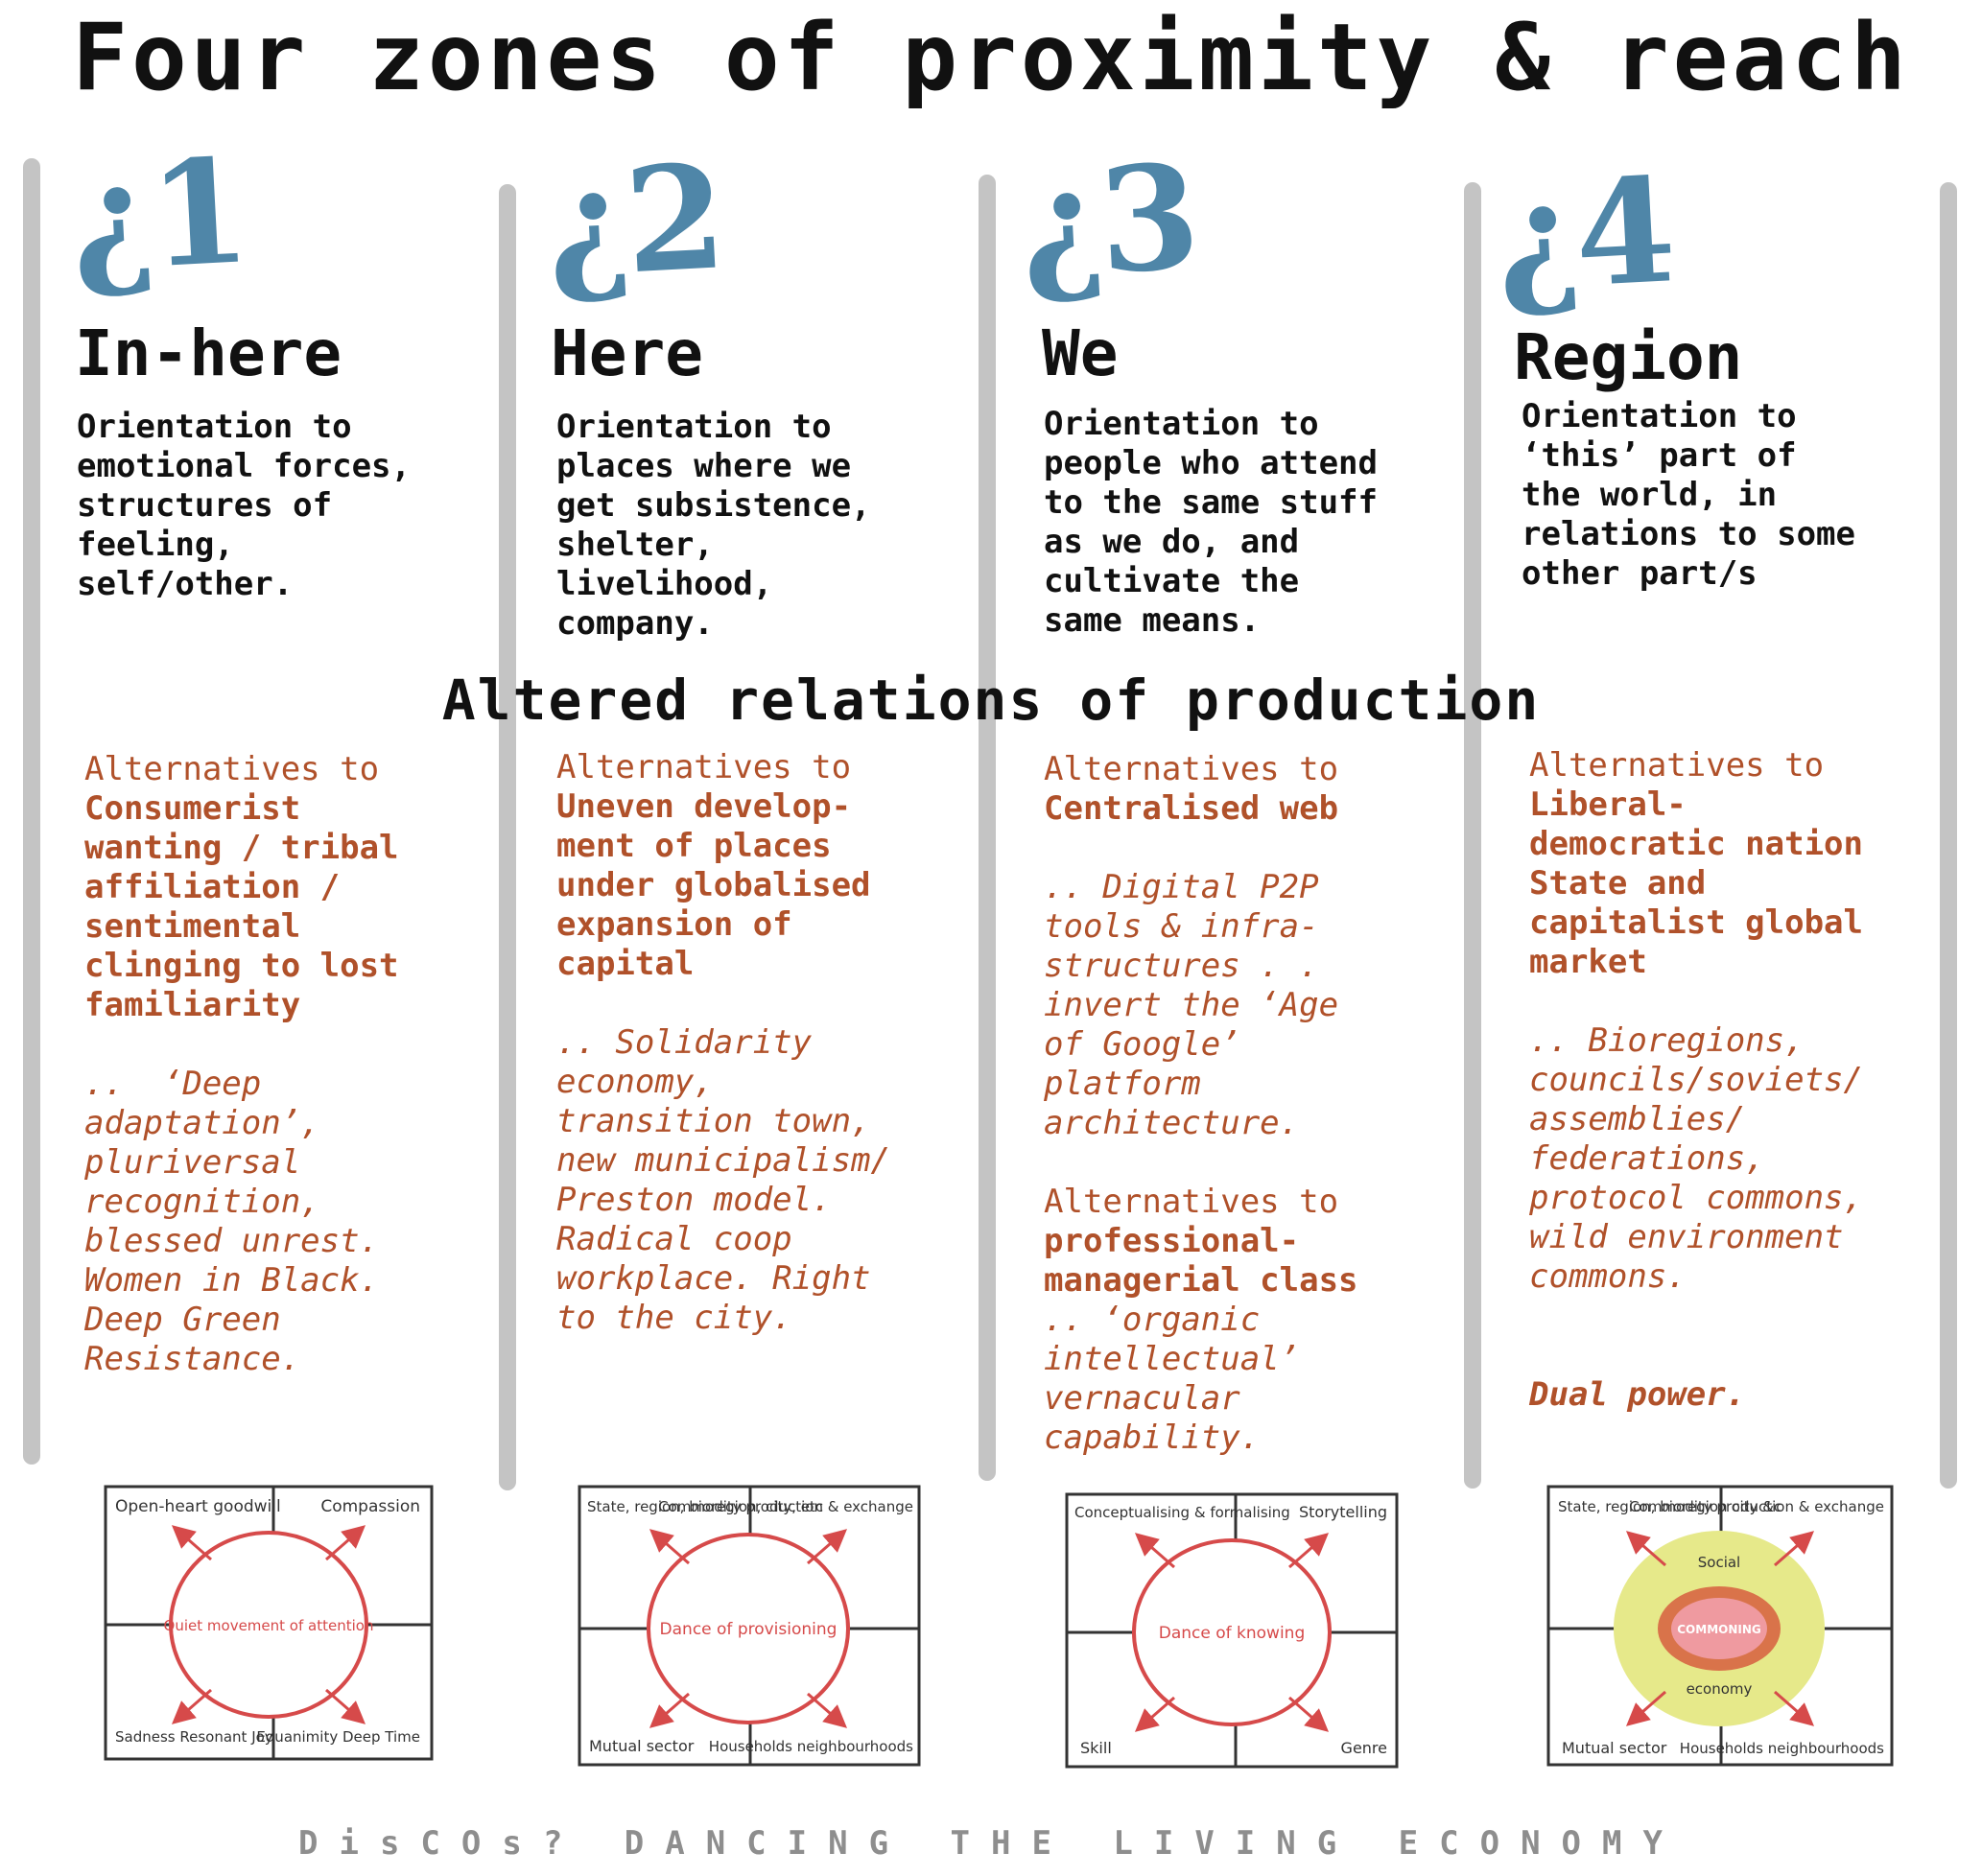  I want to click on ring-bottom-label: economy, so click(1720, 1689).